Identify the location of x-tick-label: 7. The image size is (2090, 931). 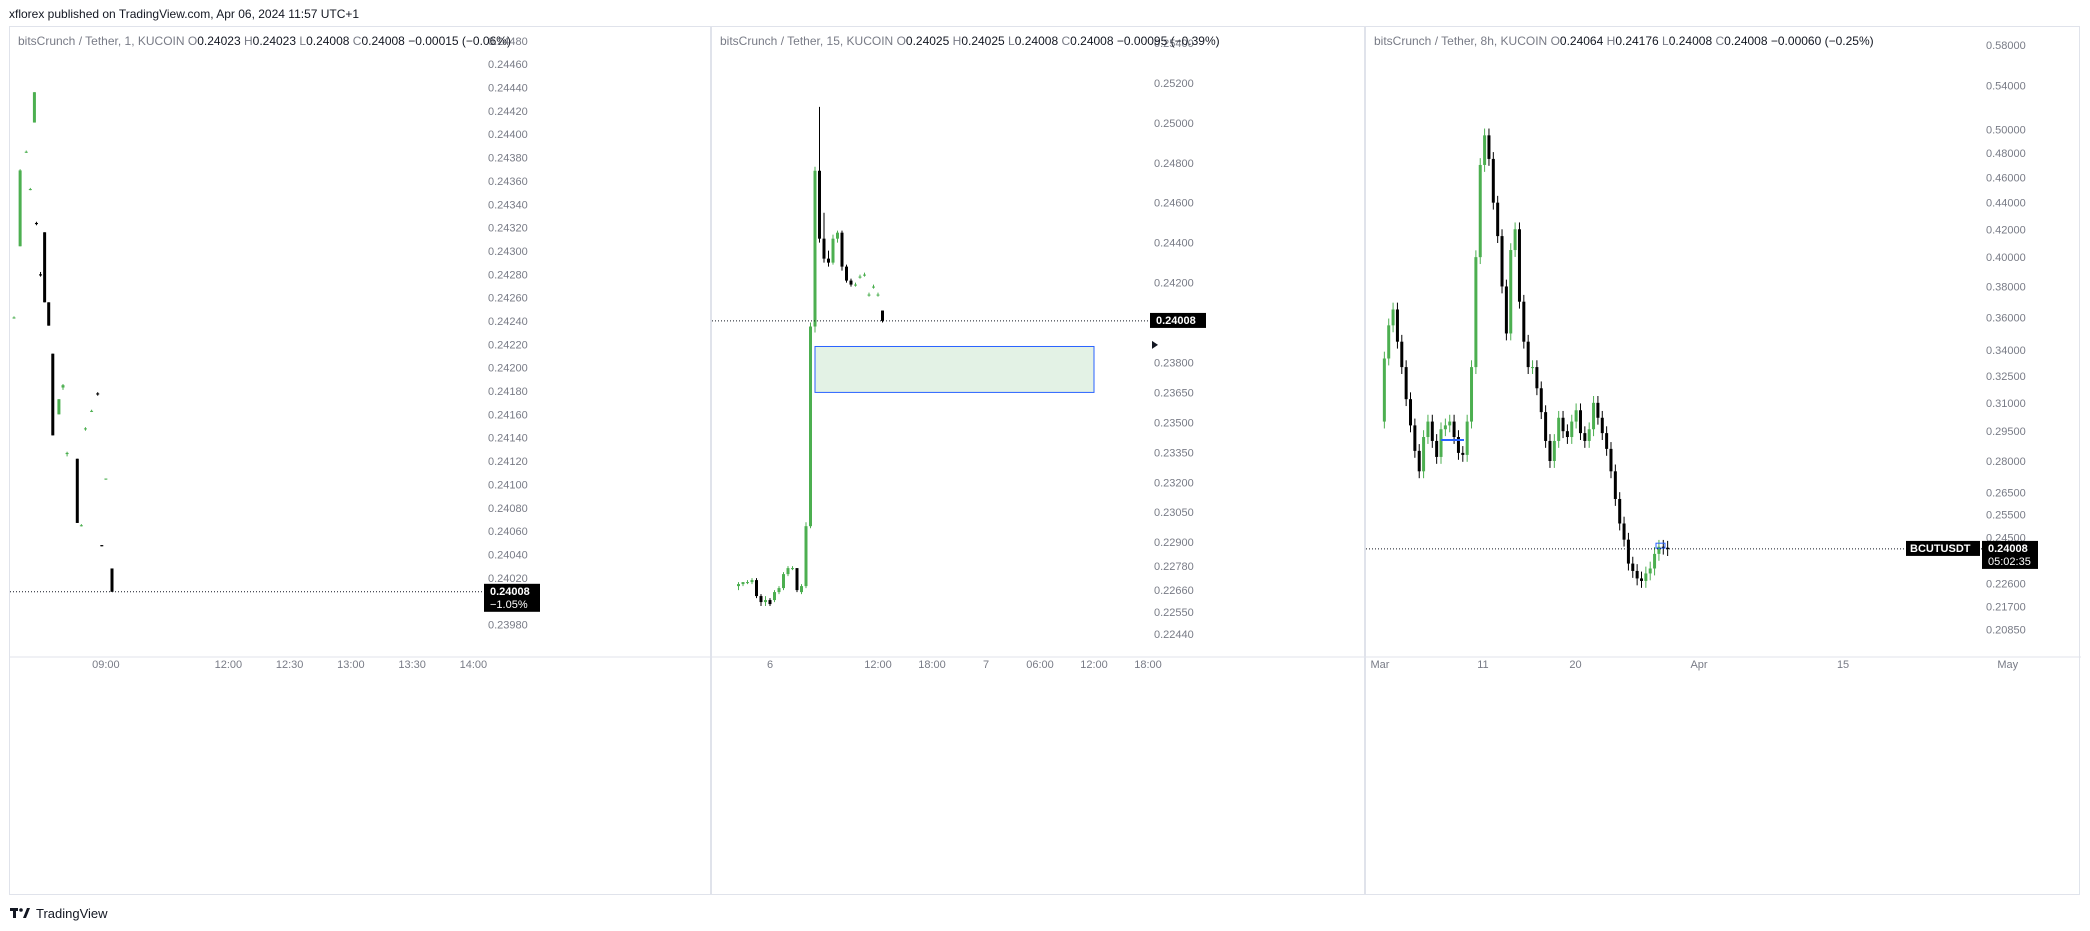
(986, 665).